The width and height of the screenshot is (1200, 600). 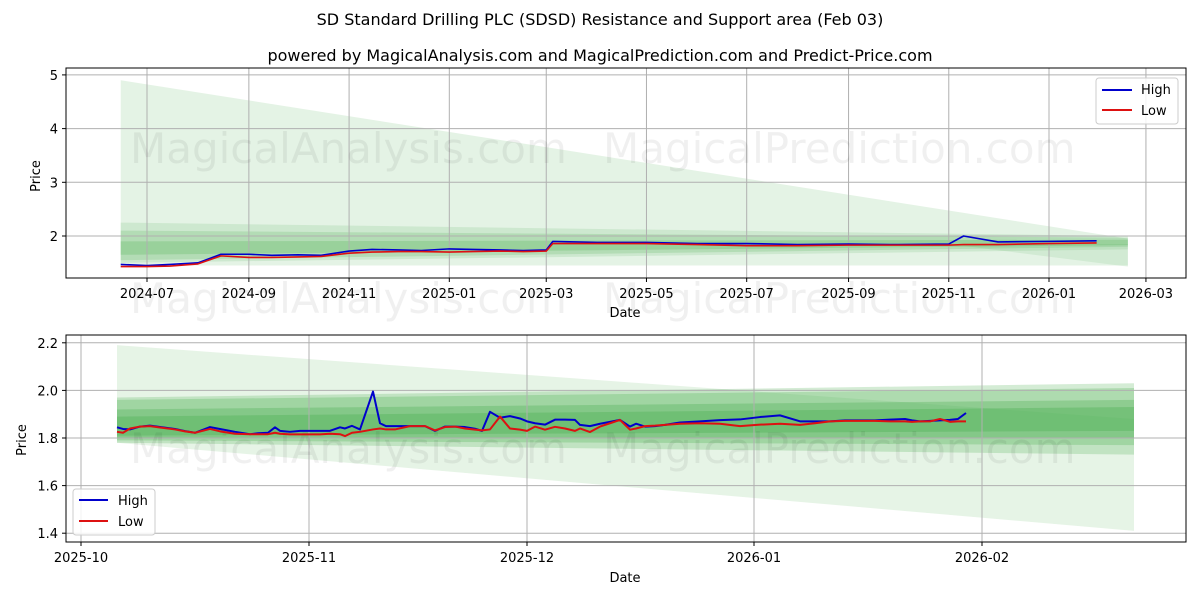 What do you see at coordinates (349, 294) in the screenshot?
I see `x-tick-label: 2024-11` at bounding box center [349, 294].